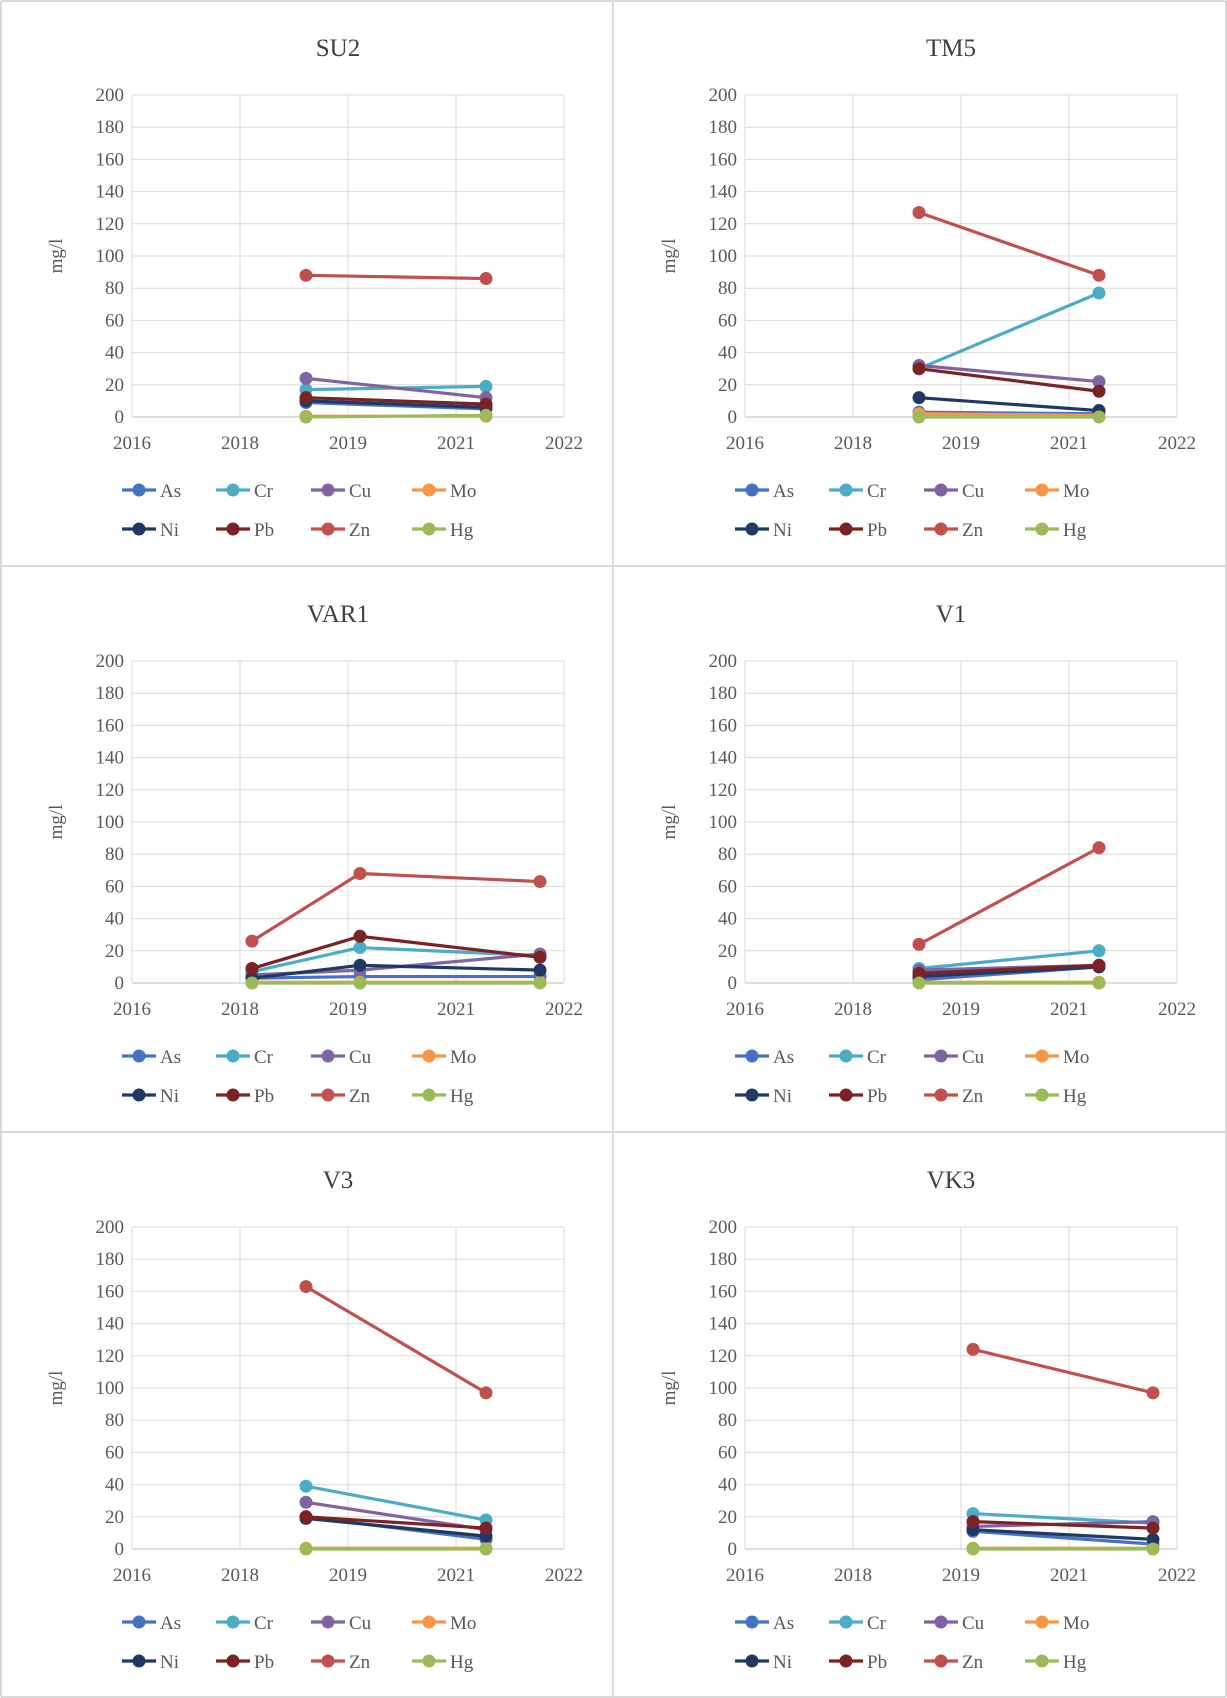  What do you see at coordinates (723, 725) in the screenshot?
I see `y-tick-label: 160` at bounding box center [723, 725].